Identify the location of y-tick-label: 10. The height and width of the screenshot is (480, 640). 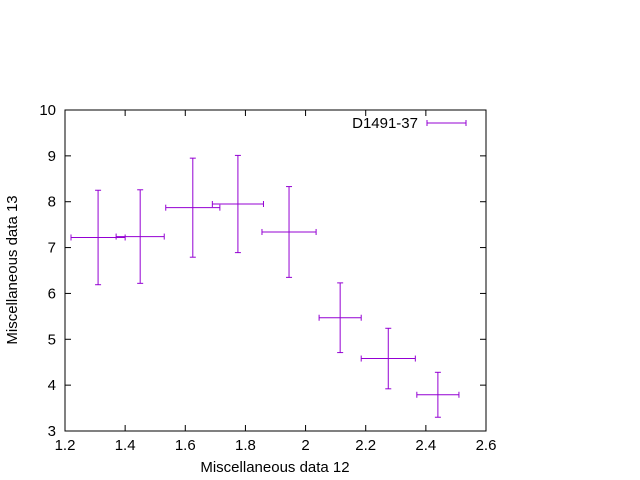
(47, 110).